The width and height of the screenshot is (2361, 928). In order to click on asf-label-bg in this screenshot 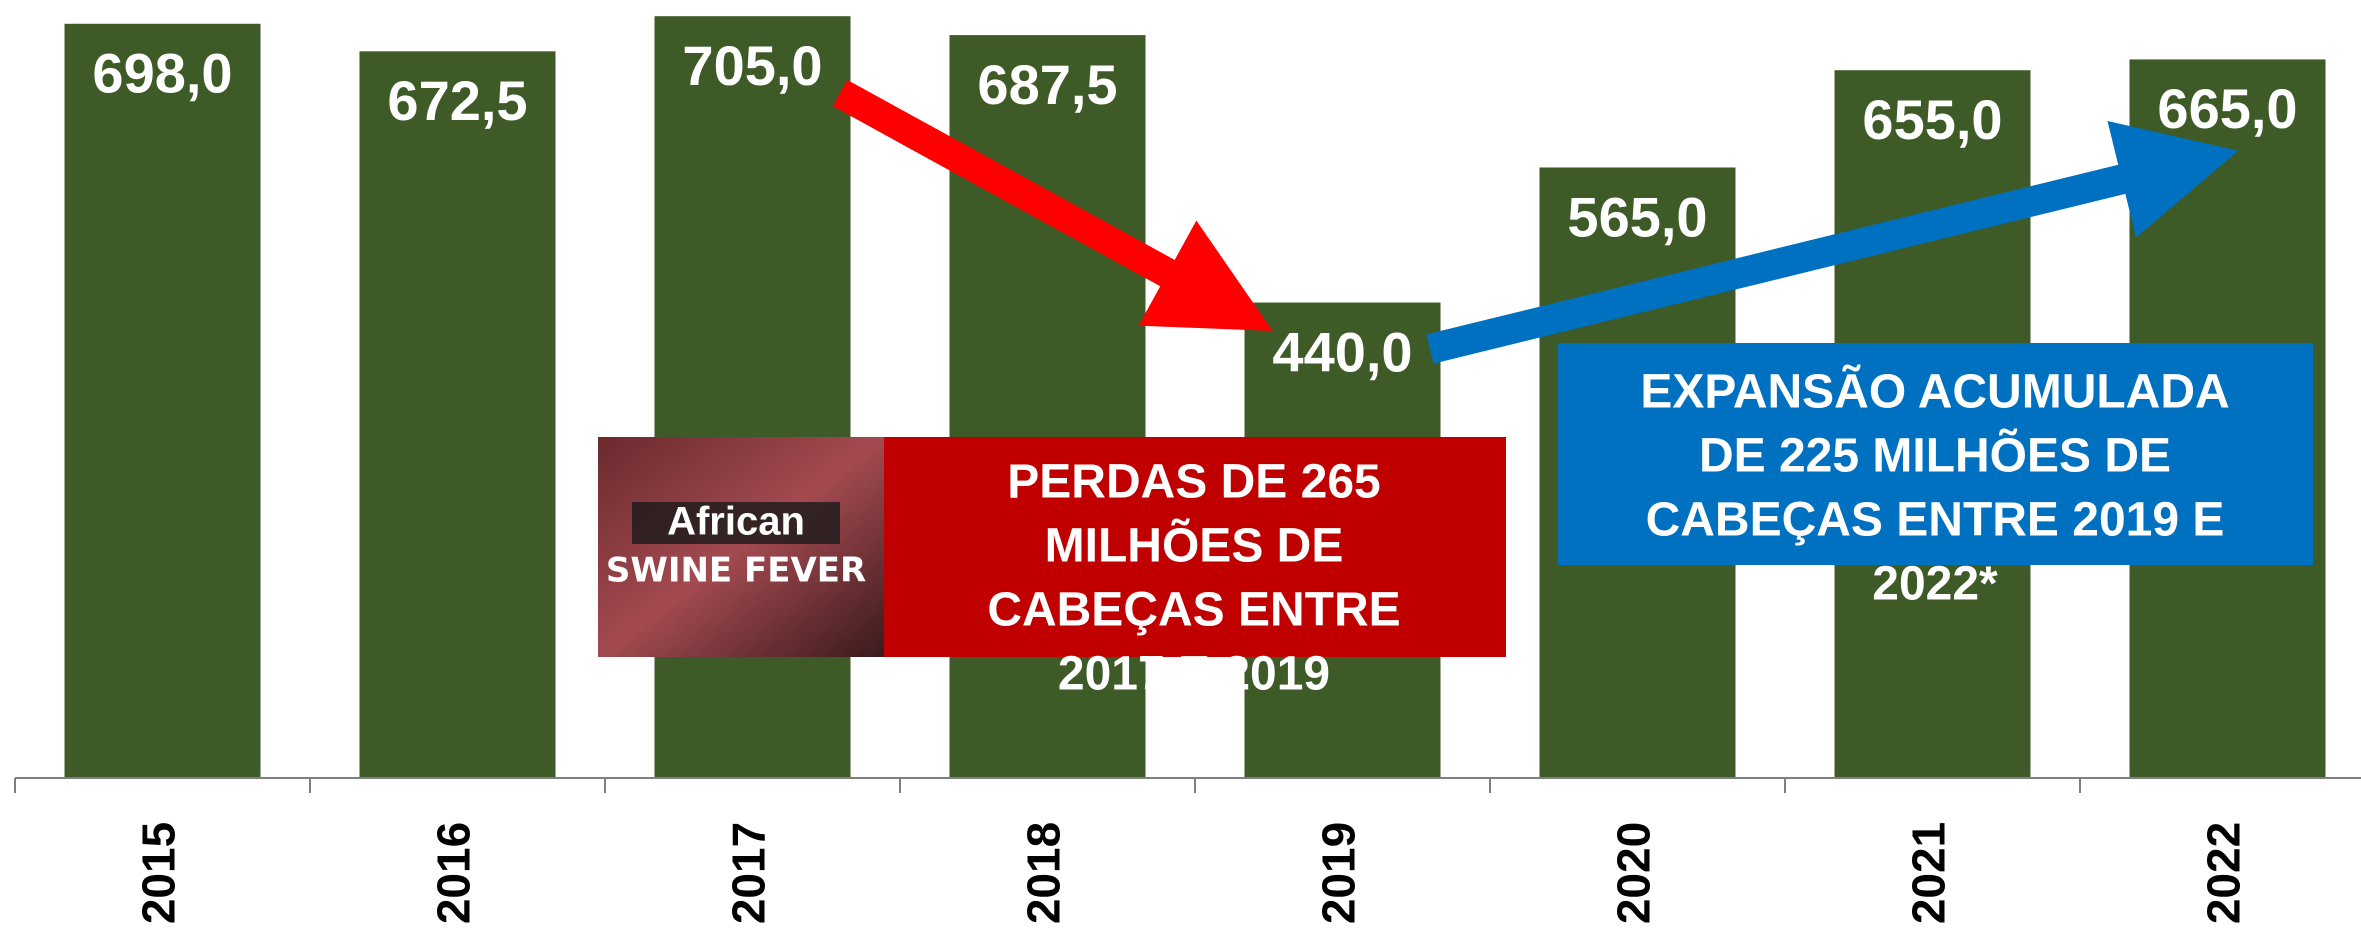, I will do `click(736, 523)`.